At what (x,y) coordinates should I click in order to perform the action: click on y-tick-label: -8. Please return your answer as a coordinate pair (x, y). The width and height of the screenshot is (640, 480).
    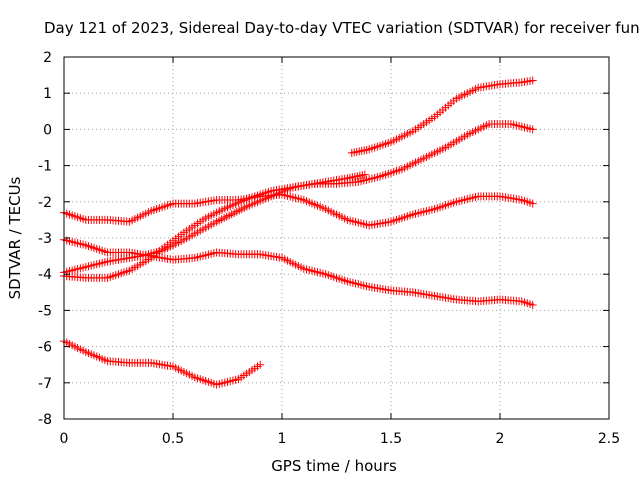
    Looking at the image, I should click on (45, 420).